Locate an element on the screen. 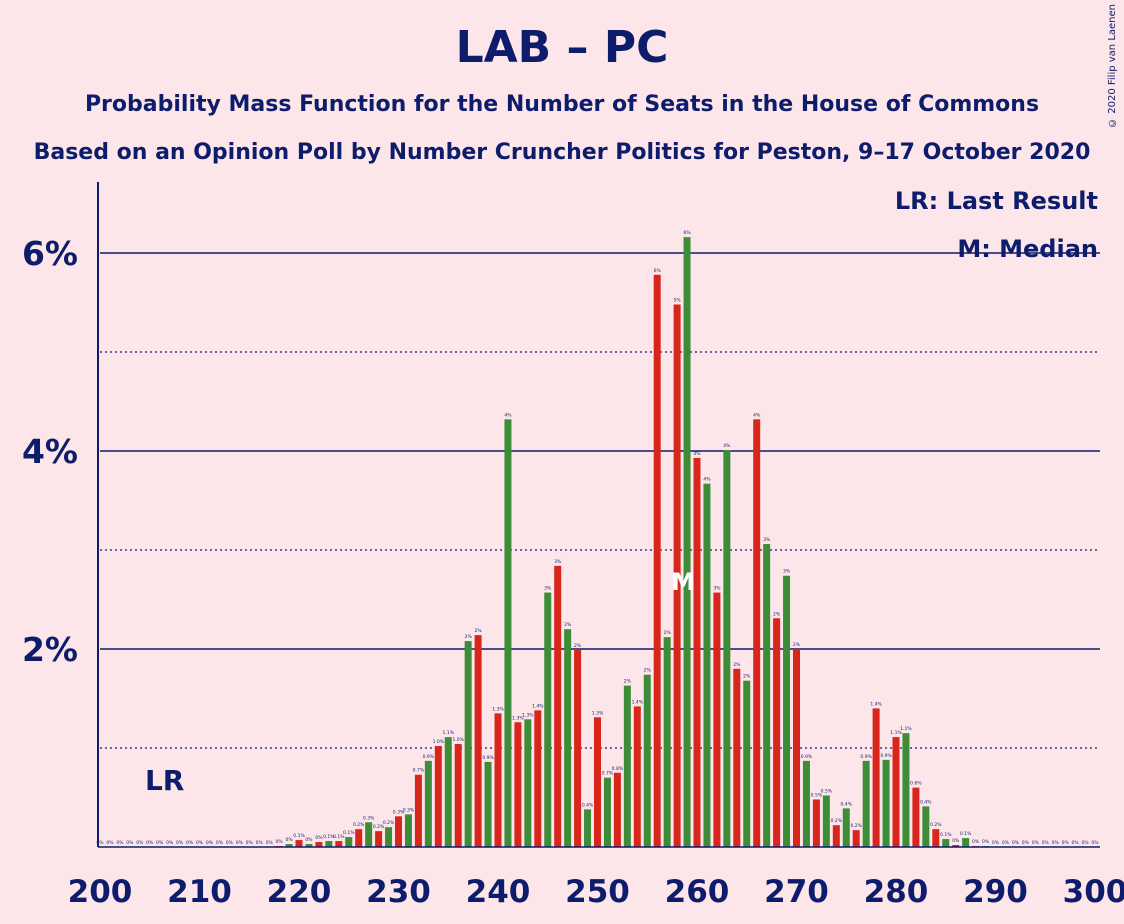 The height and width of the screenshot is (924, 1124). bar-label-203: 0% is located at coordinates (130, 843).